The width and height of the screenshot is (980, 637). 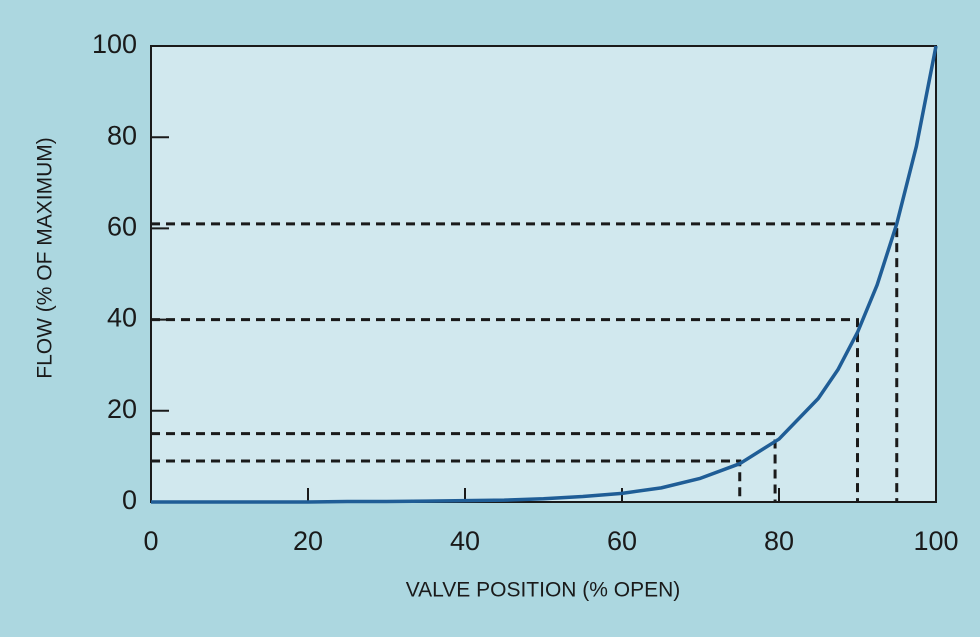 I want to click on x-tick-label: 80, so click(x=779, y=541).